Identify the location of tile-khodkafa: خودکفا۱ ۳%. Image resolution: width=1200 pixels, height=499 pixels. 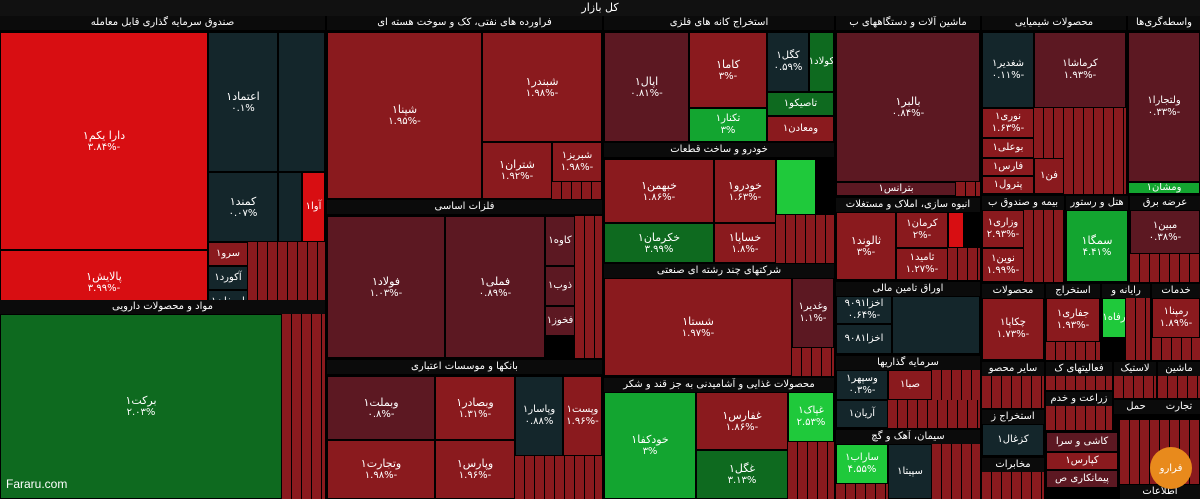
(650, 445).